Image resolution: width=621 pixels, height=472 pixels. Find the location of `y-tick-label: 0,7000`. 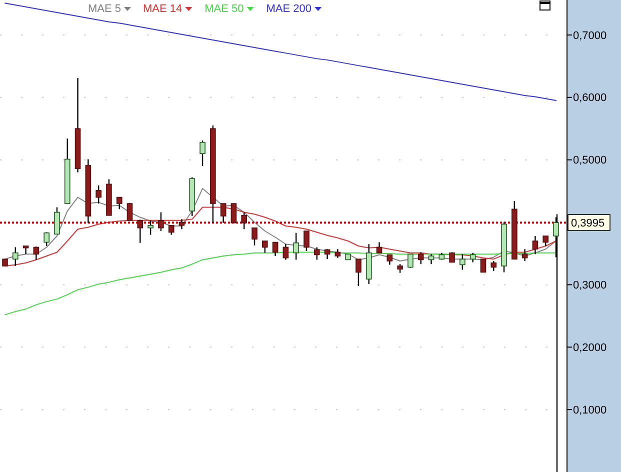

y-tick-label: 0,7000 is located at coordinates (590, 36).